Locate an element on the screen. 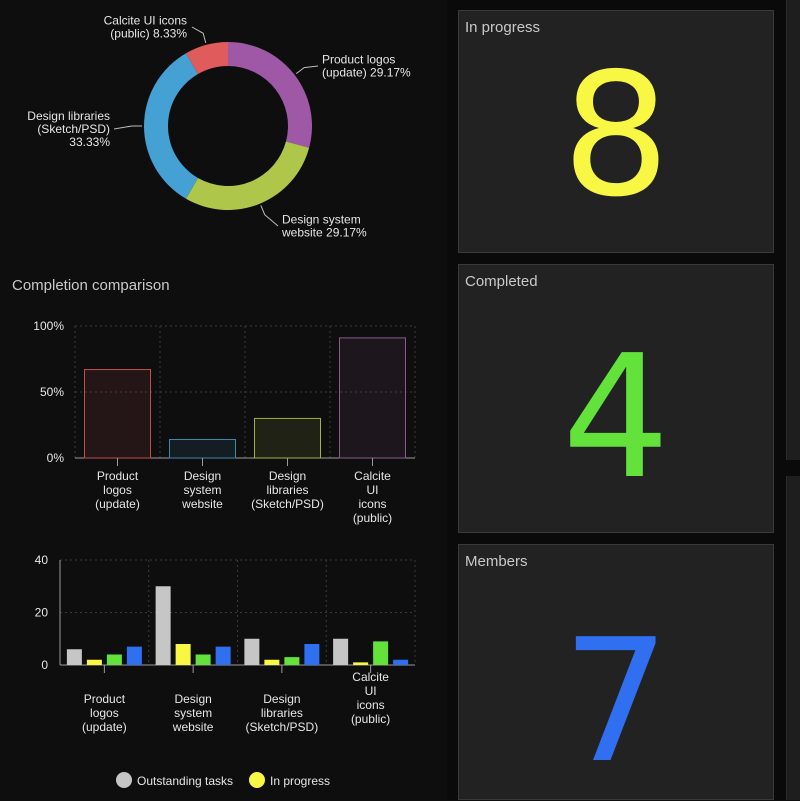 This screenshot has height=801, width=800. slice-label: (update) 29.17% is located at coordinates (366, 73).